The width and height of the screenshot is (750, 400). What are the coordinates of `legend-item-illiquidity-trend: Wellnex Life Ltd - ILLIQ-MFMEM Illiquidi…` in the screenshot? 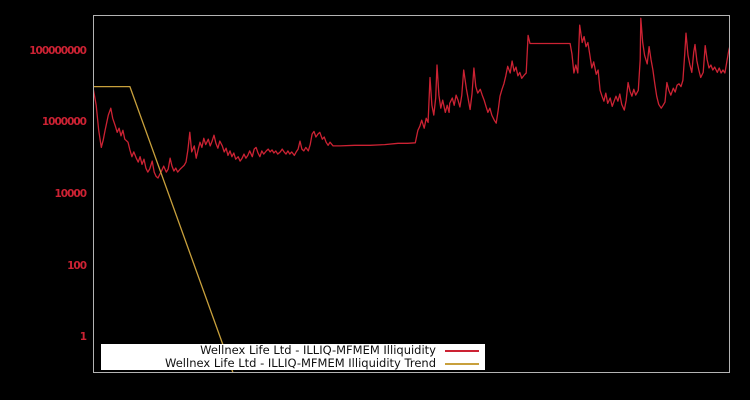 It's located at (293, 363).